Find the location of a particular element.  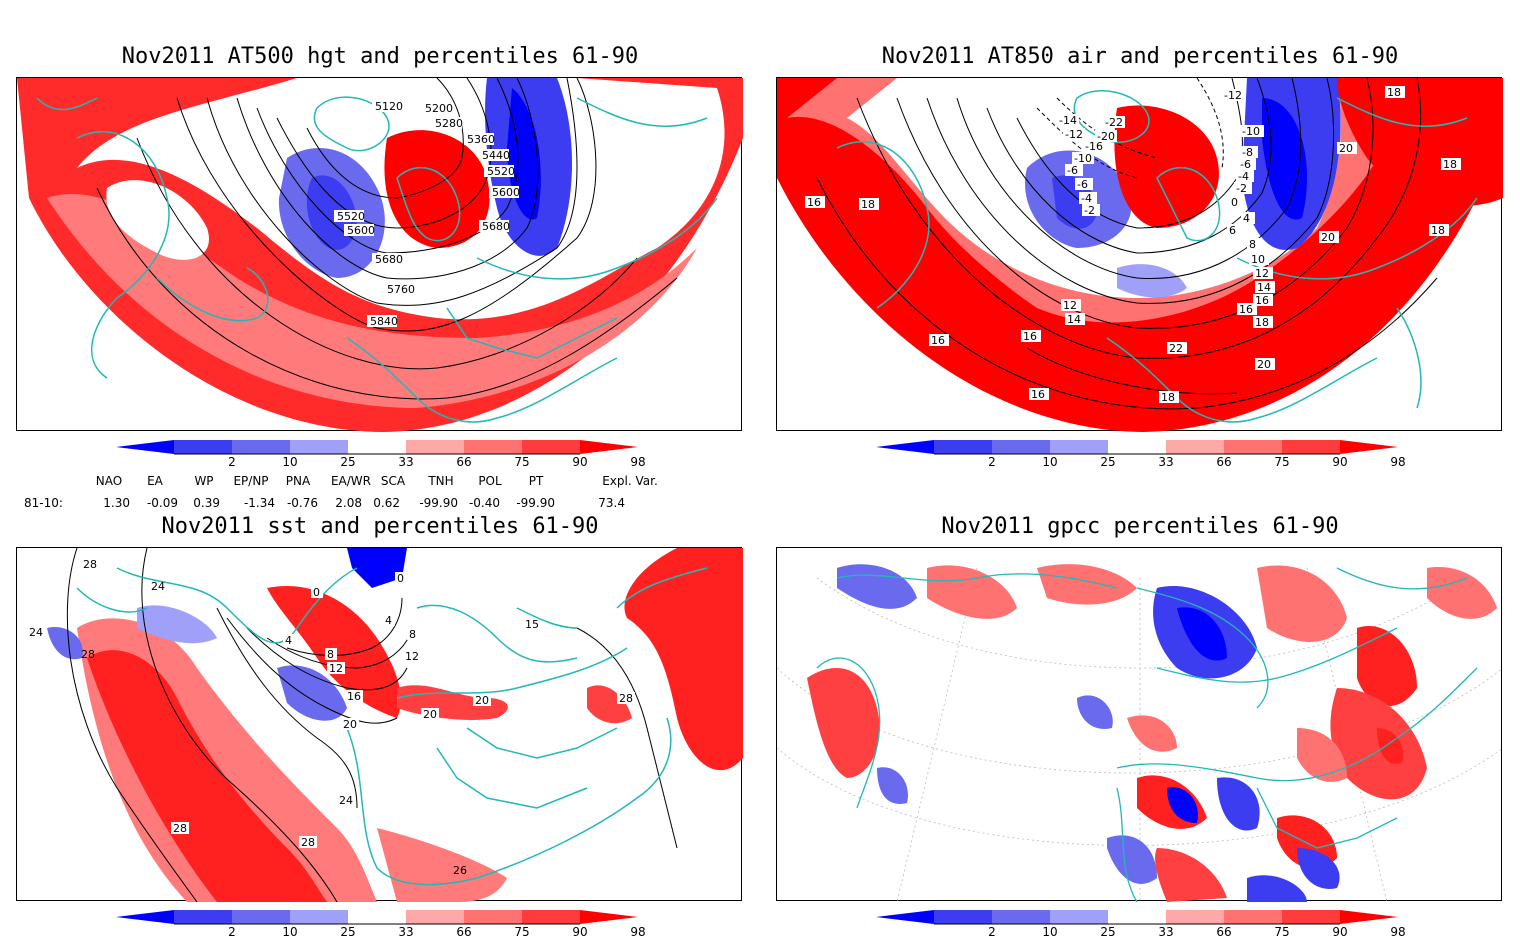

index-header: NAO is located at coordinates (109, 481).